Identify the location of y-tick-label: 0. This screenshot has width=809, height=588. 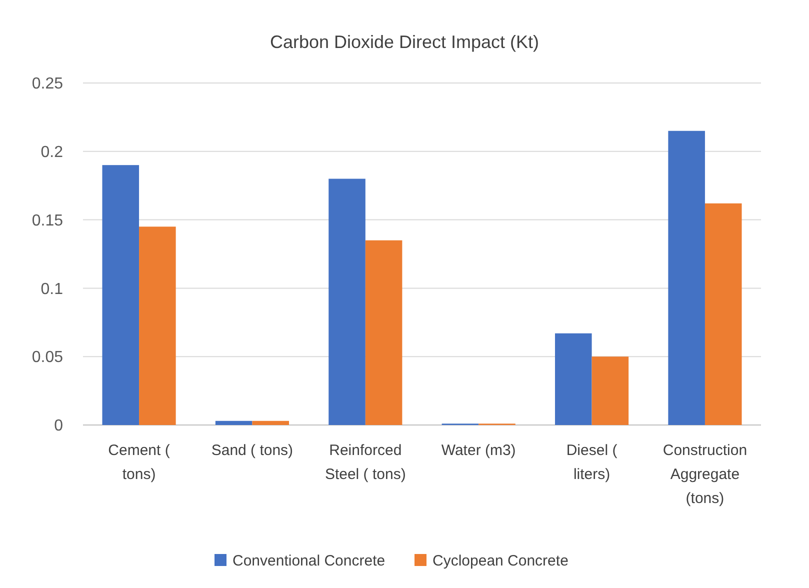
(59, 426).